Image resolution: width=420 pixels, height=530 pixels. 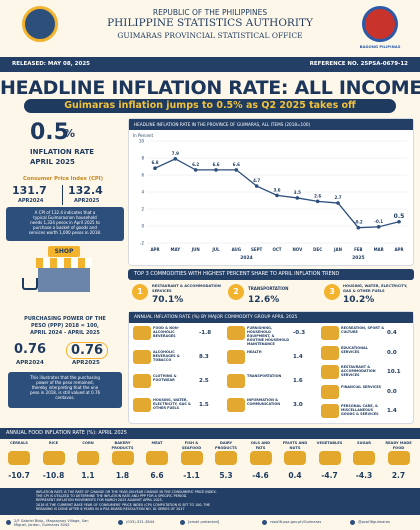 I want to click on commodity-value: 0.0, so click(x=392, y=391).